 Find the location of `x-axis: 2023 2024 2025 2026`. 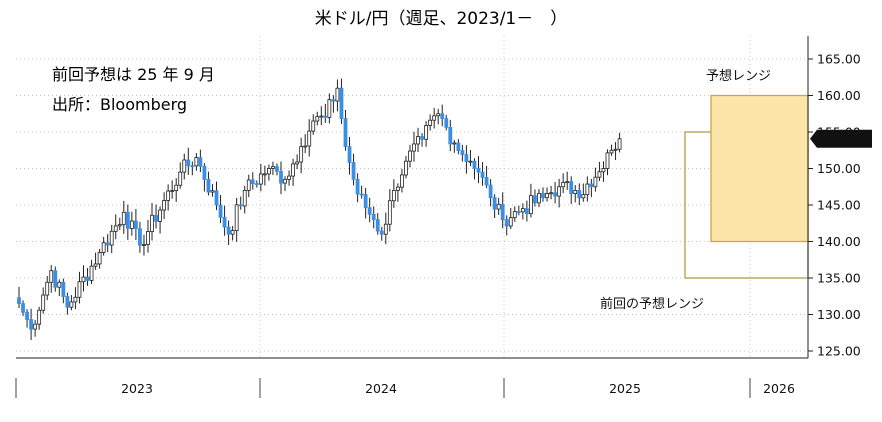

x-axis: 2023 2024 2025 2026 is located at coordinates (405, 388).